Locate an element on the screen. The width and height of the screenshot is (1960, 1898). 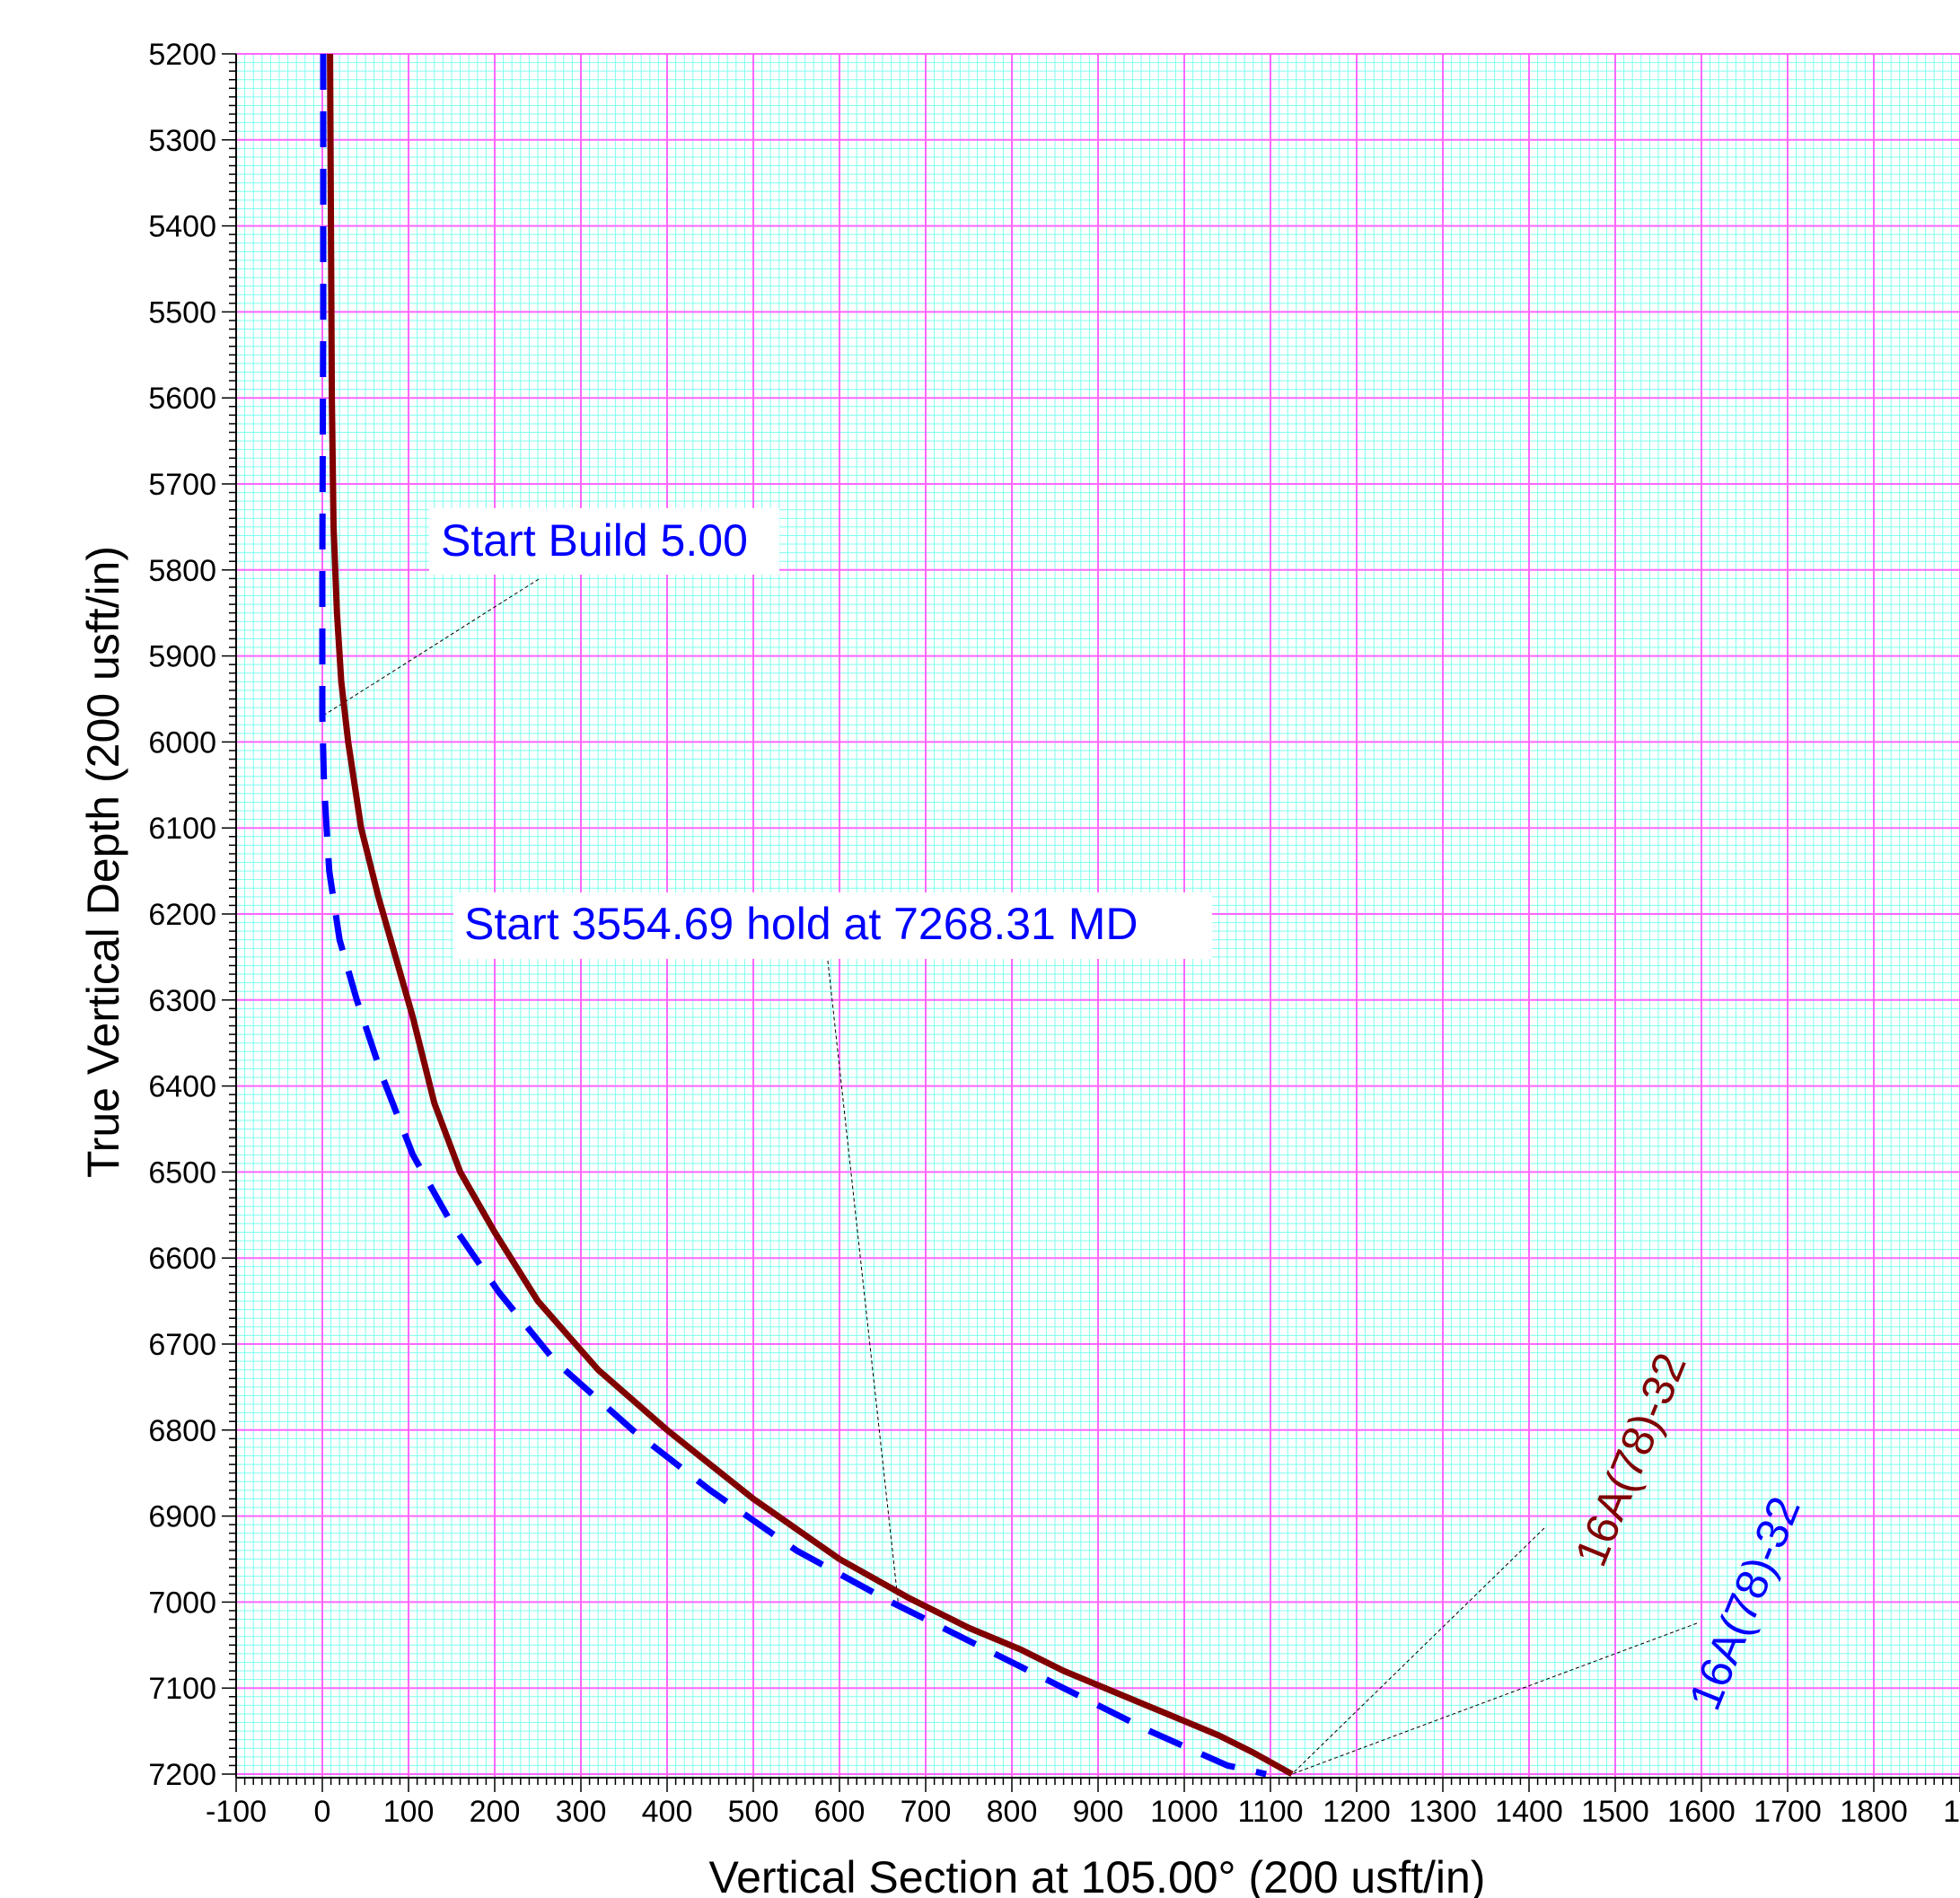
y-tick-label: 5900 is located at coordinates (182, 657).